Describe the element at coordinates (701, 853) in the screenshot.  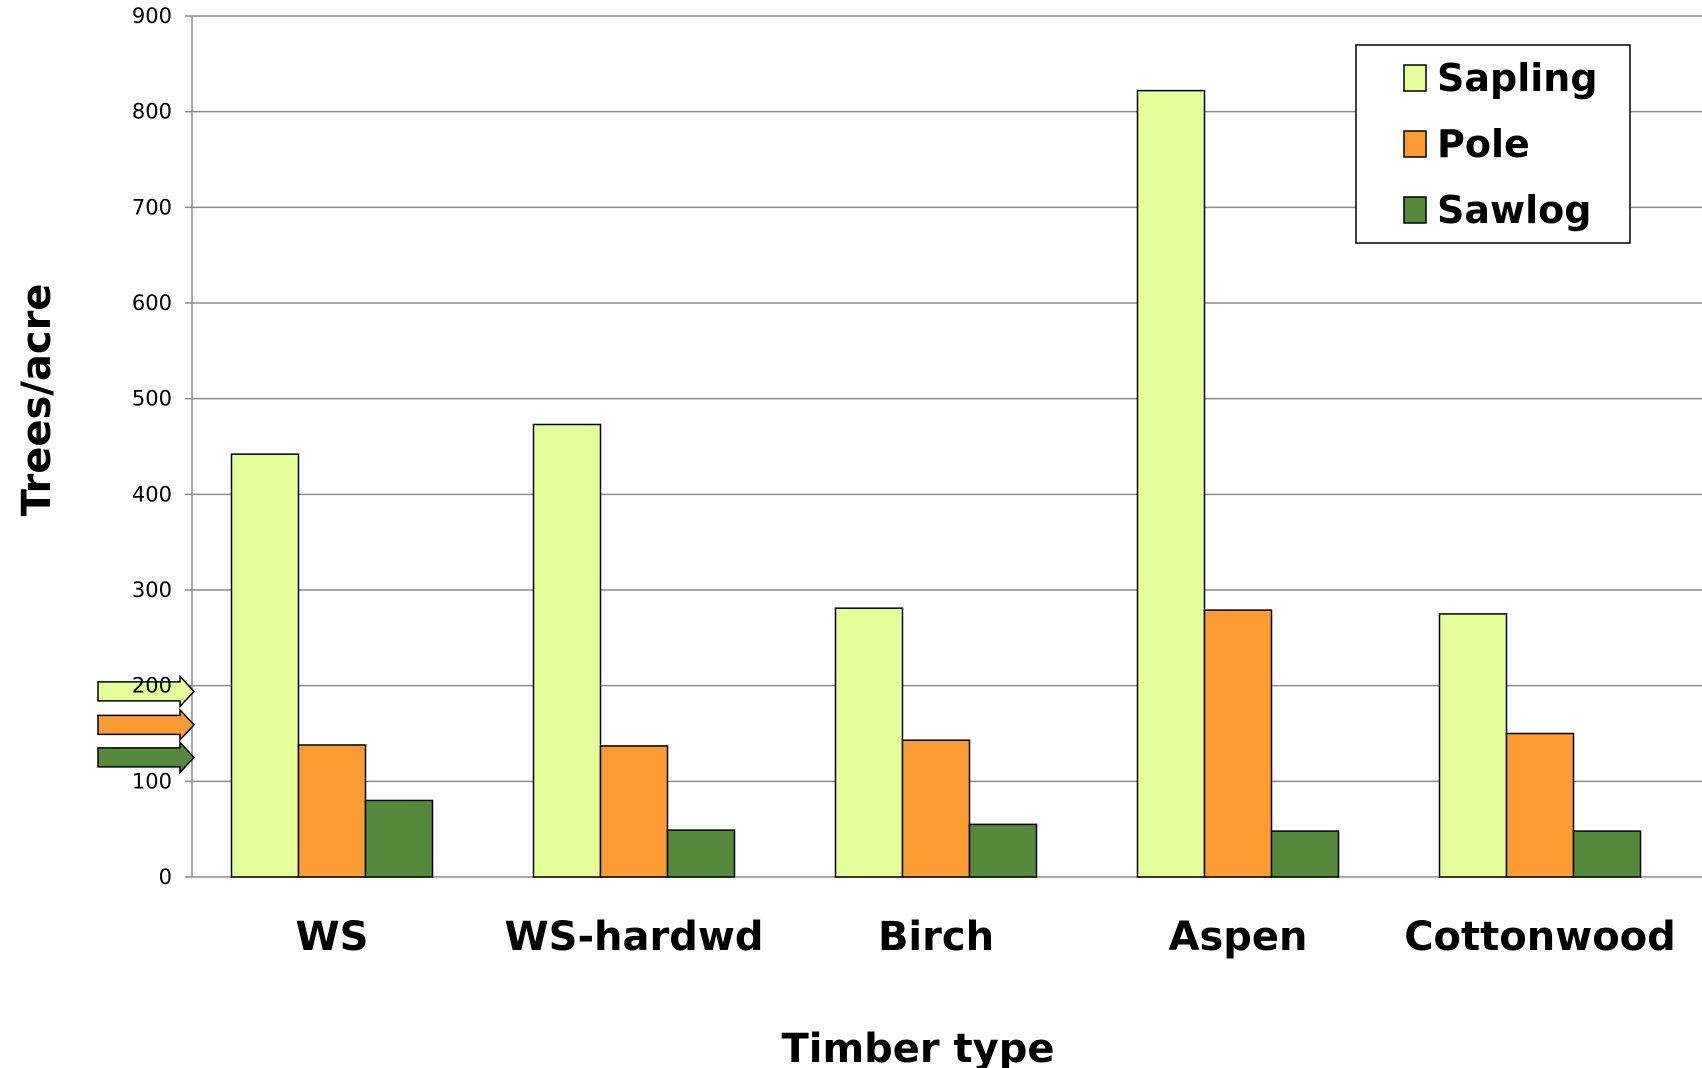
I see `bar-sawlog-ws-hardwd` at that location.